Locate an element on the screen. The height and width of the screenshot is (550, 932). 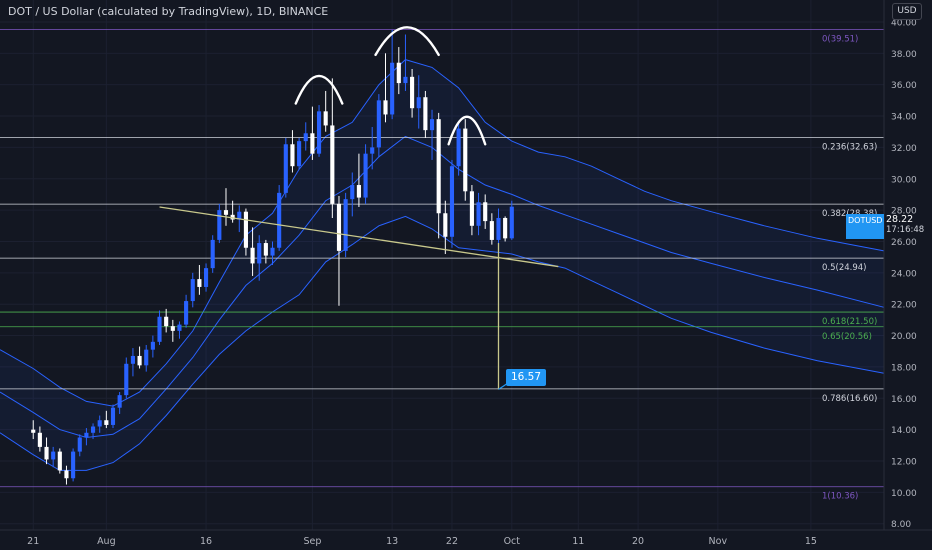
price-tick-label: 38.00 is located at coordinates (904, 55).